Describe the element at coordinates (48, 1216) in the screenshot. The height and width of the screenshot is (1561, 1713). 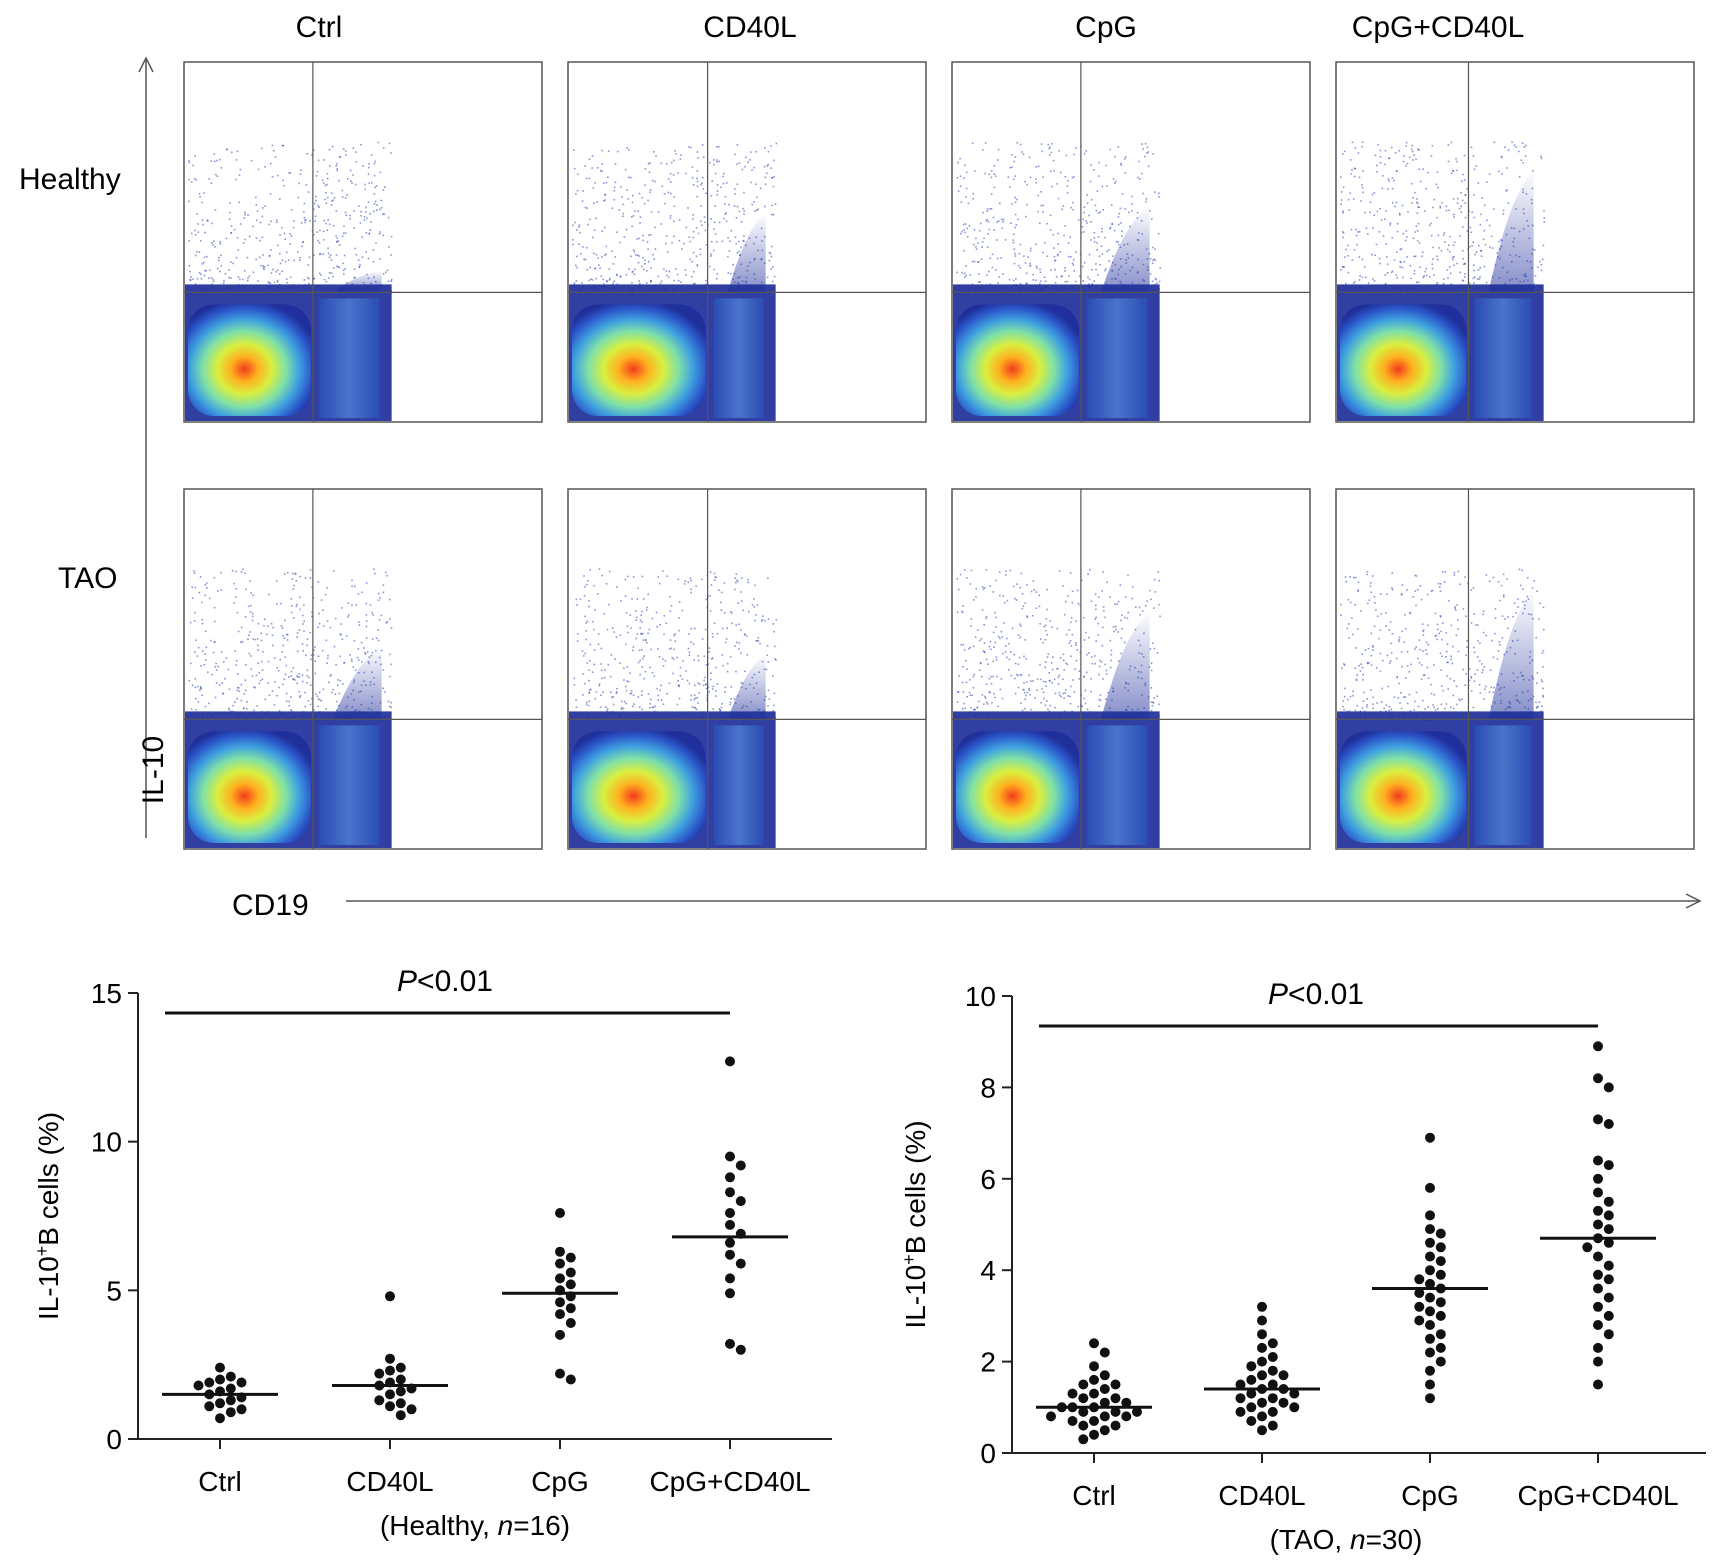
I see `y-axis-label: IL-10+B cells (%)` at that location.